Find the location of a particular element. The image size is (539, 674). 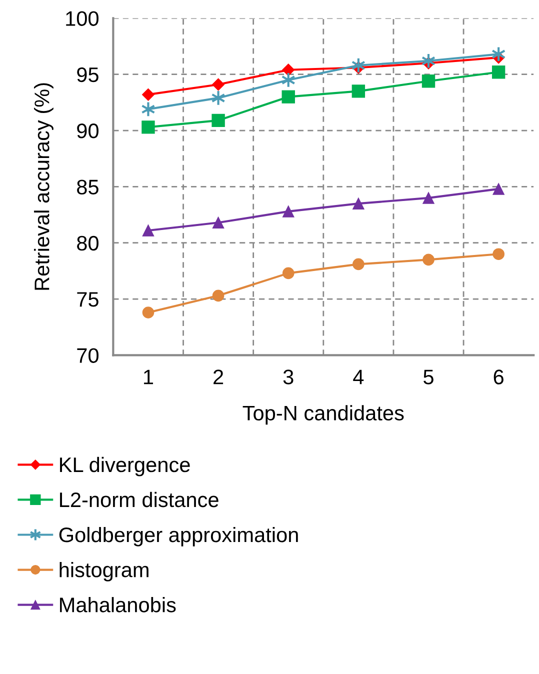

x-tick-label: 3 is located at coordinates (288, 377).